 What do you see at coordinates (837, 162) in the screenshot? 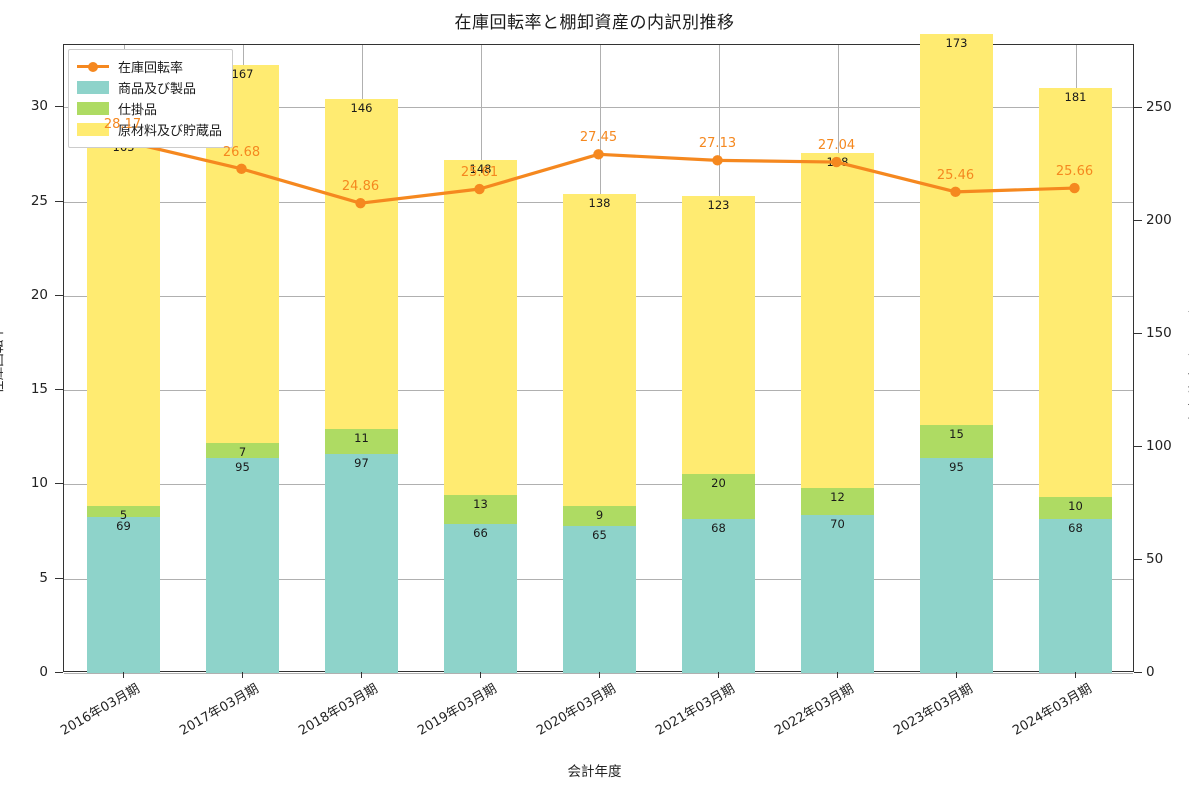
I see `bar-segment-value: 148` at bounding box center [837, 162].